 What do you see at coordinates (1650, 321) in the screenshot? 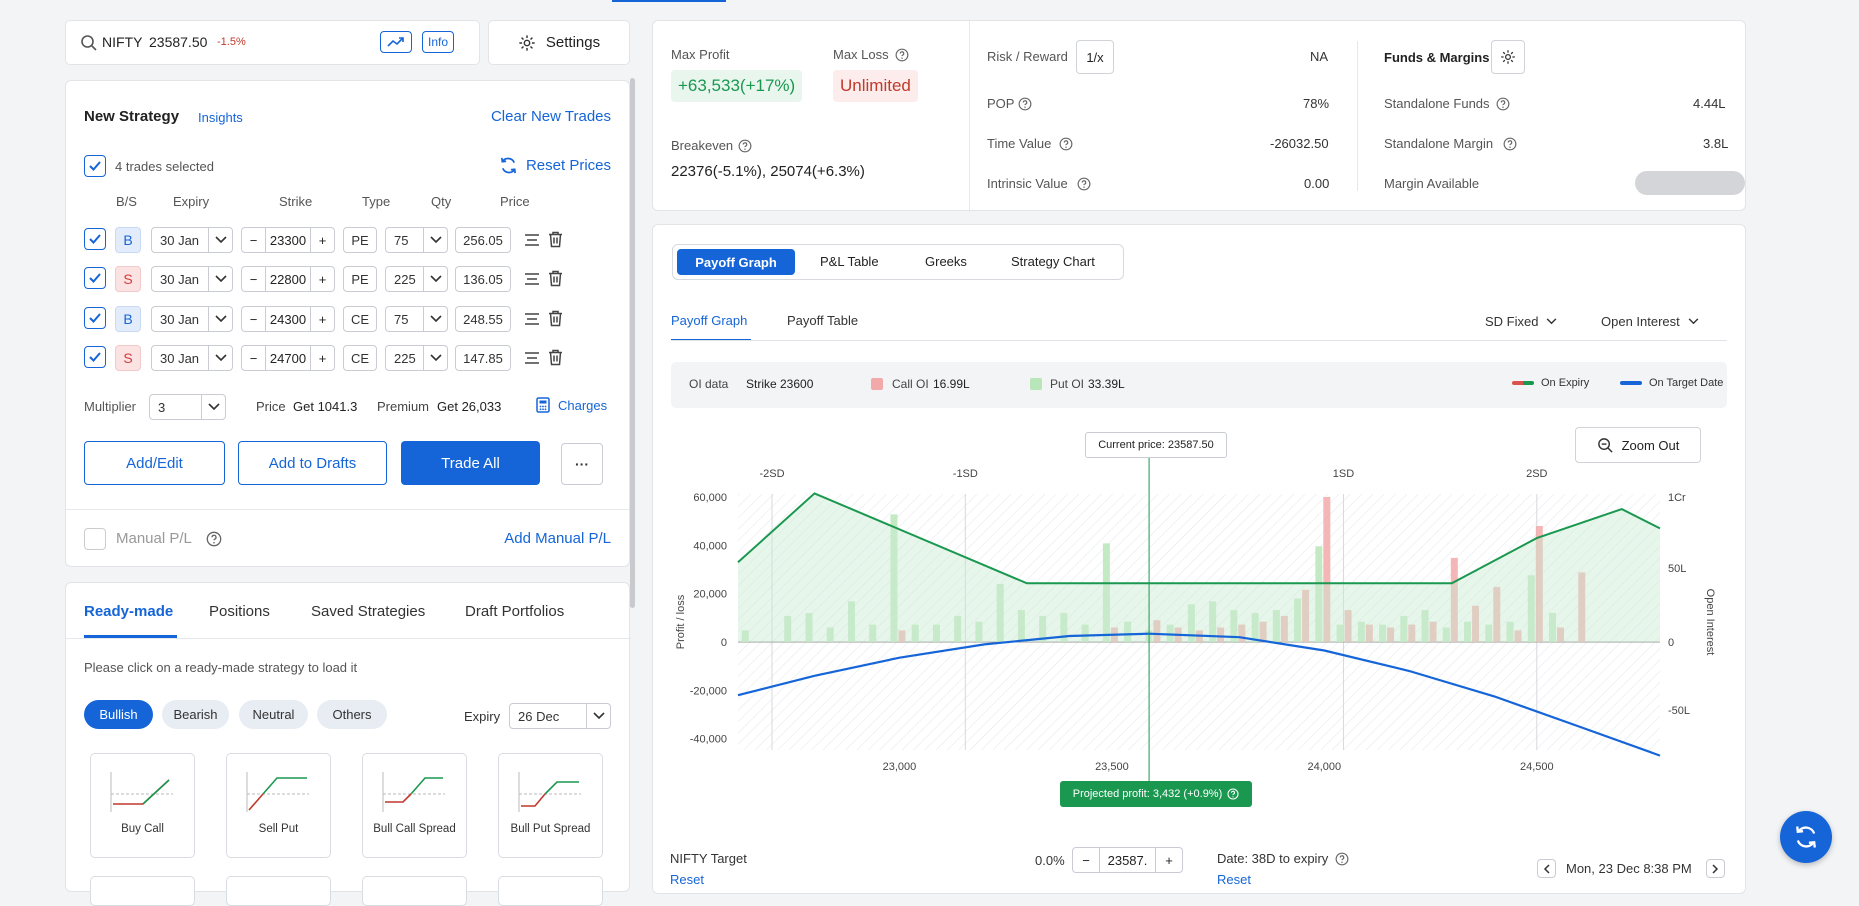
I see `open-interest-select: Open Interest` at bounding box center [1650, 321].